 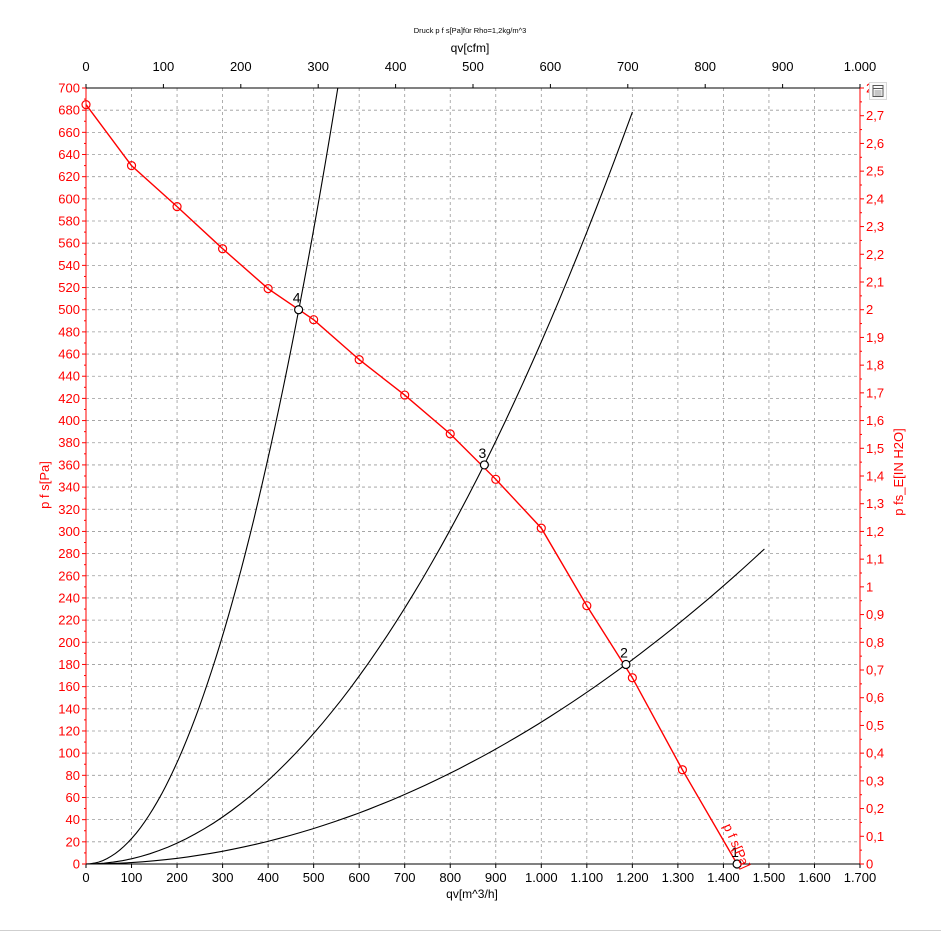 What do you see at coordinates (396, 66) in the screenshot?
I see `x2-tick-label: 400` at bounding box center [396, 66].